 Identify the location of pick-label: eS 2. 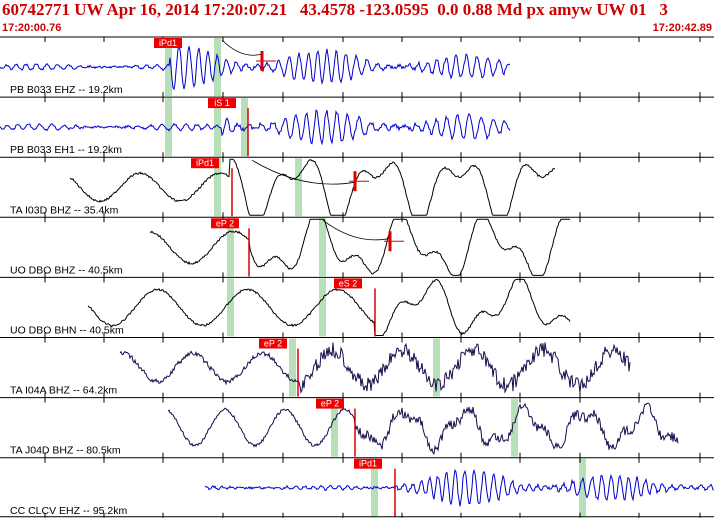
(348, 283).